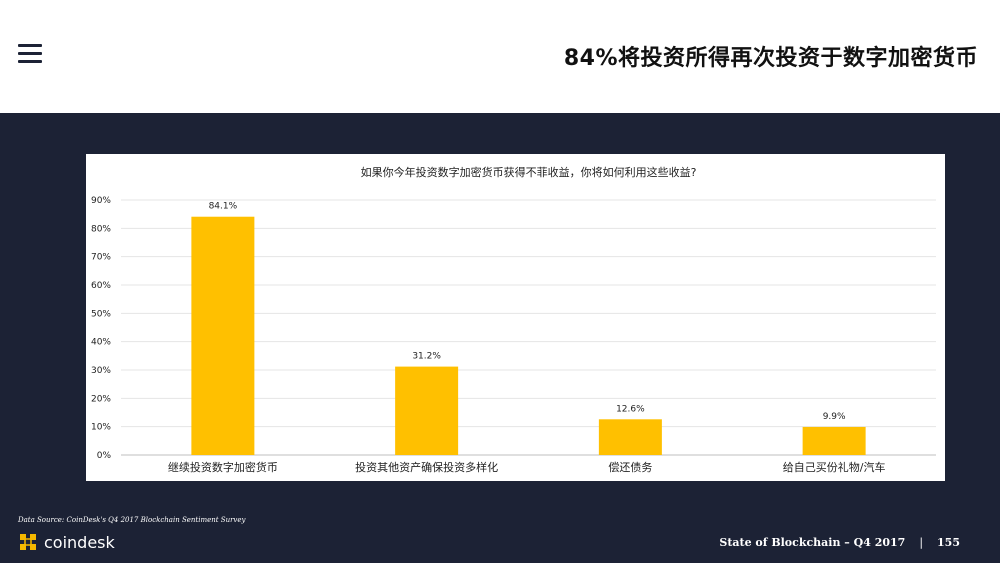  Describe the element at coordinates (101, 201) in the screenshot. I see `y-tick-label: 90%` at that location.